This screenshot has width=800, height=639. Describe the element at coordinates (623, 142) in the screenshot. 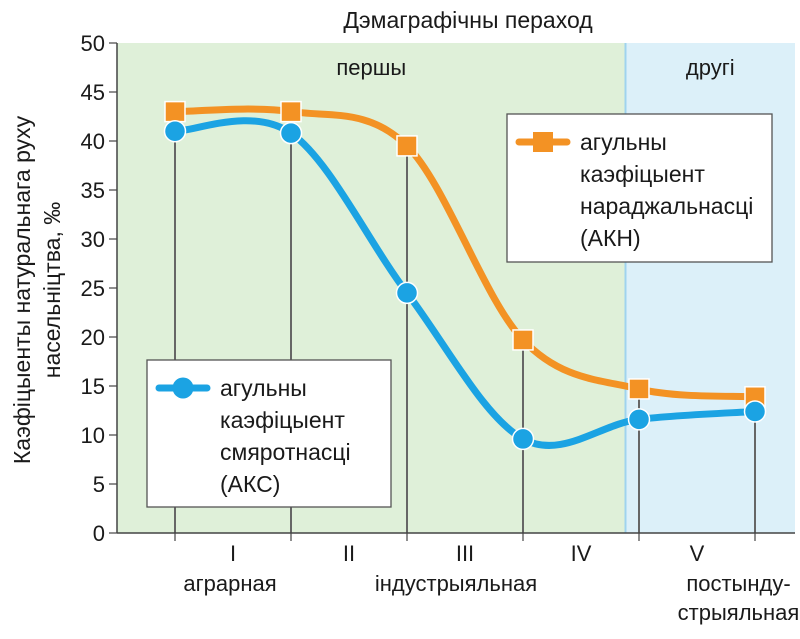

I see `legend-1-text-line-1: агульны` at that location.